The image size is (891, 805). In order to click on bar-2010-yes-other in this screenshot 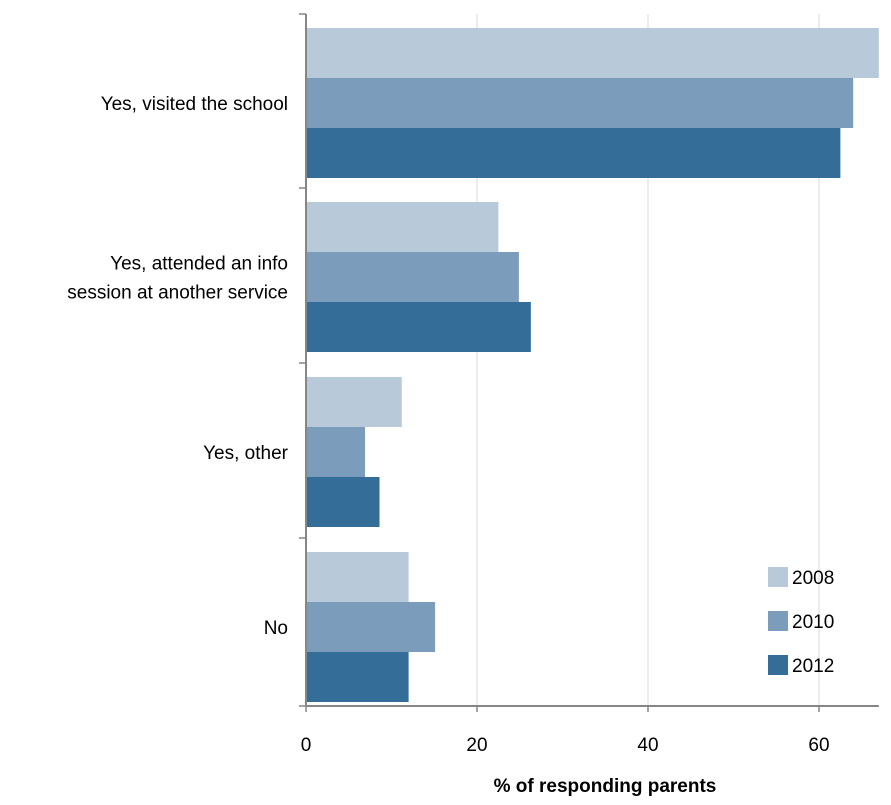, I will do `click(335, 452)`.